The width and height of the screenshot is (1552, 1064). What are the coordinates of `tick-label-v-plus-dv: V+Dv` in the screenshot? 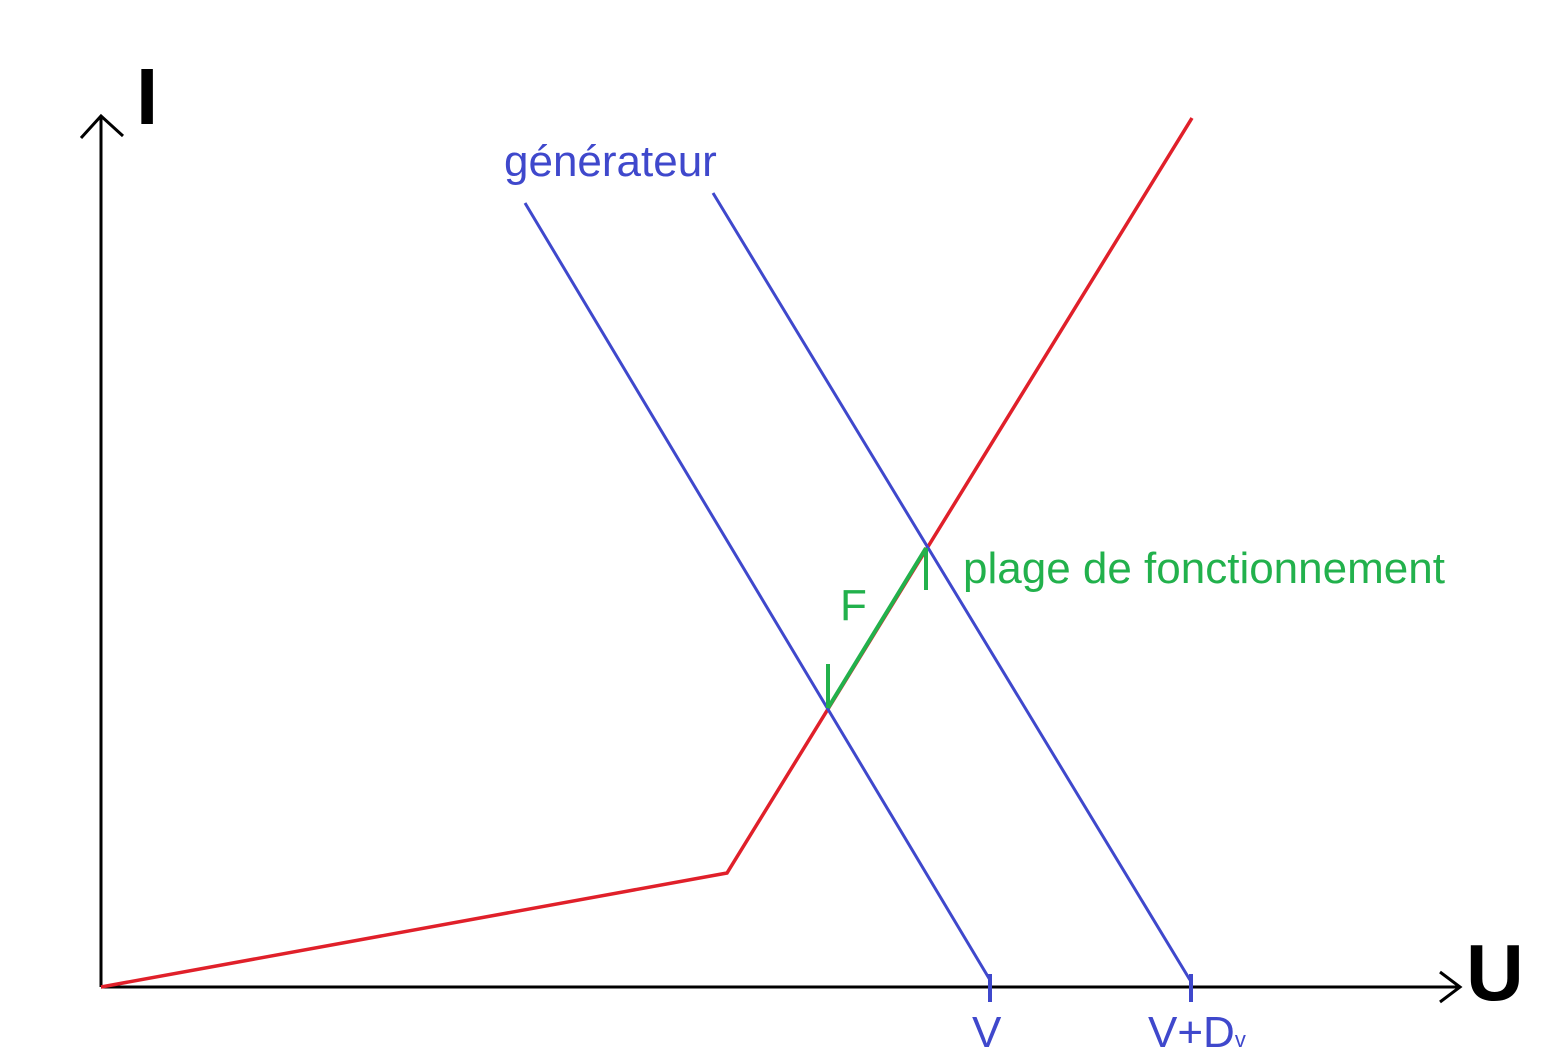 It's located at (1197, 1032).